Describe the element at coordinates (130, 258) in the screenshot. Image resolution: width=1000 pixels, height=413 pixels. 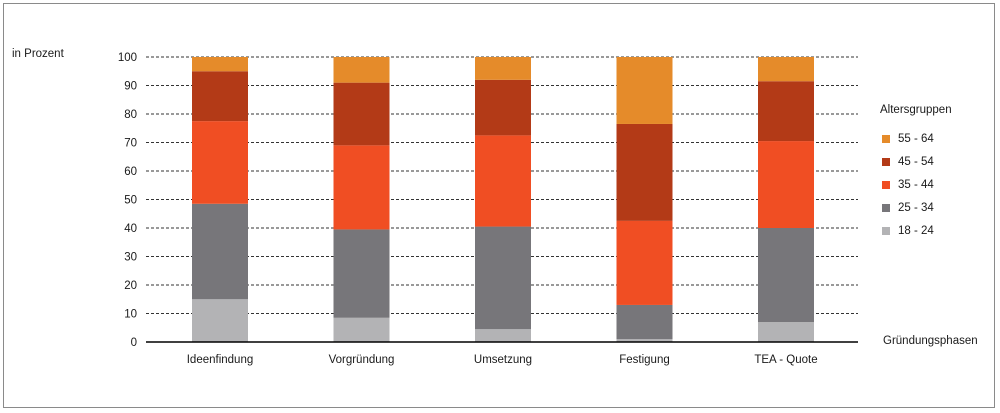
I see `y-tick-label: 30` at that location.